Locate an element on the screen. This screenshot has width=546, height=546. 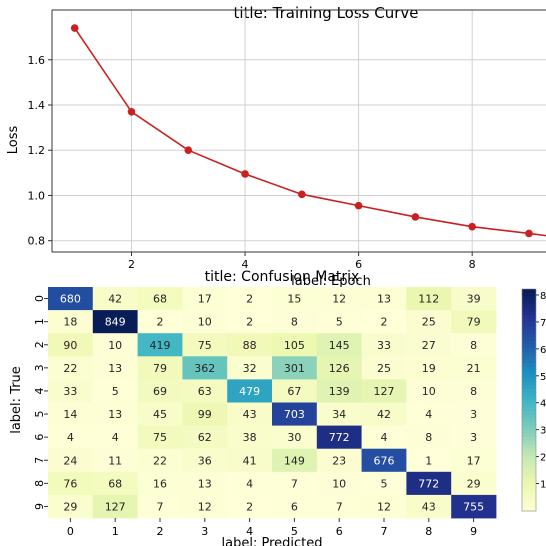
cell-label-9-0: 29 is located at coordinates (70, 506).